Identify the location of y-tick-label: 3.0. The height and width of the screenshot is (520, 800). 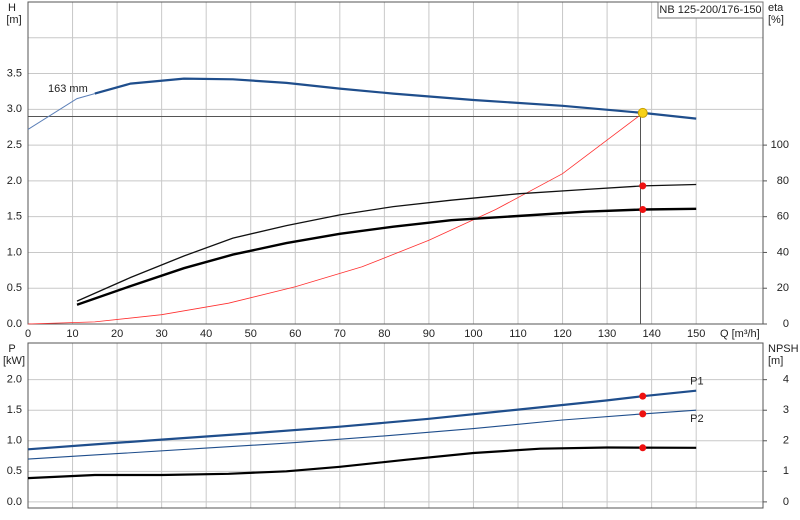
(14, 109).